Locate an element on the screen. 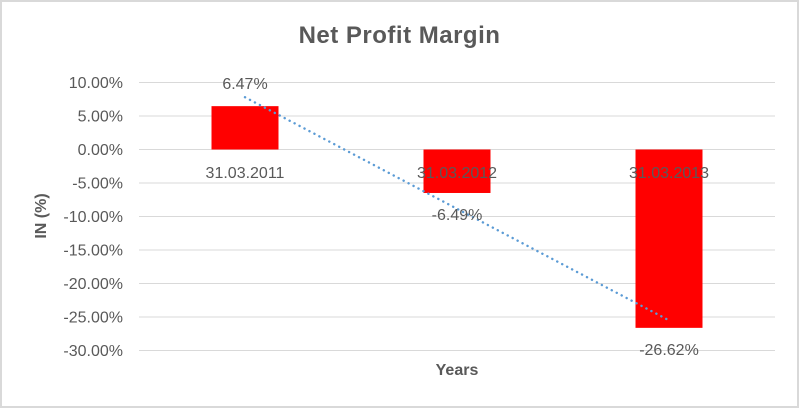  y-tick-label: -25.00% is located at coordinates (93, 318).